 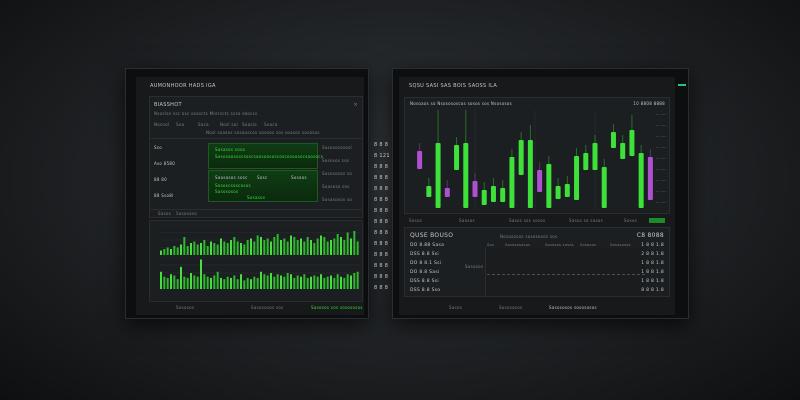 What do you see at coordinates (256, 197) in the screenshot?
I see `box-line: Sosasos` at bounding box center [256, 197].